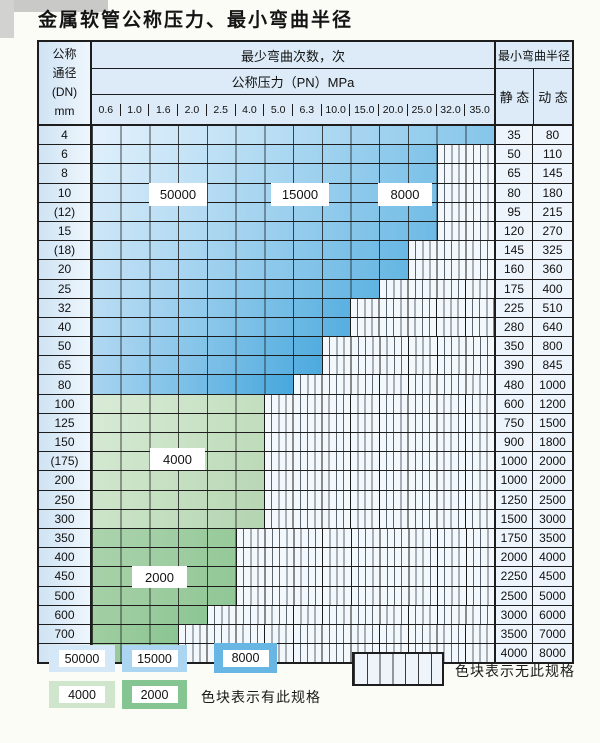 The image size is (600, 743). What do you see at coordinates (553, 614) in the screenshot?
I see `dynamic-radius-cell: 6000` at bounding box center [553, 614].